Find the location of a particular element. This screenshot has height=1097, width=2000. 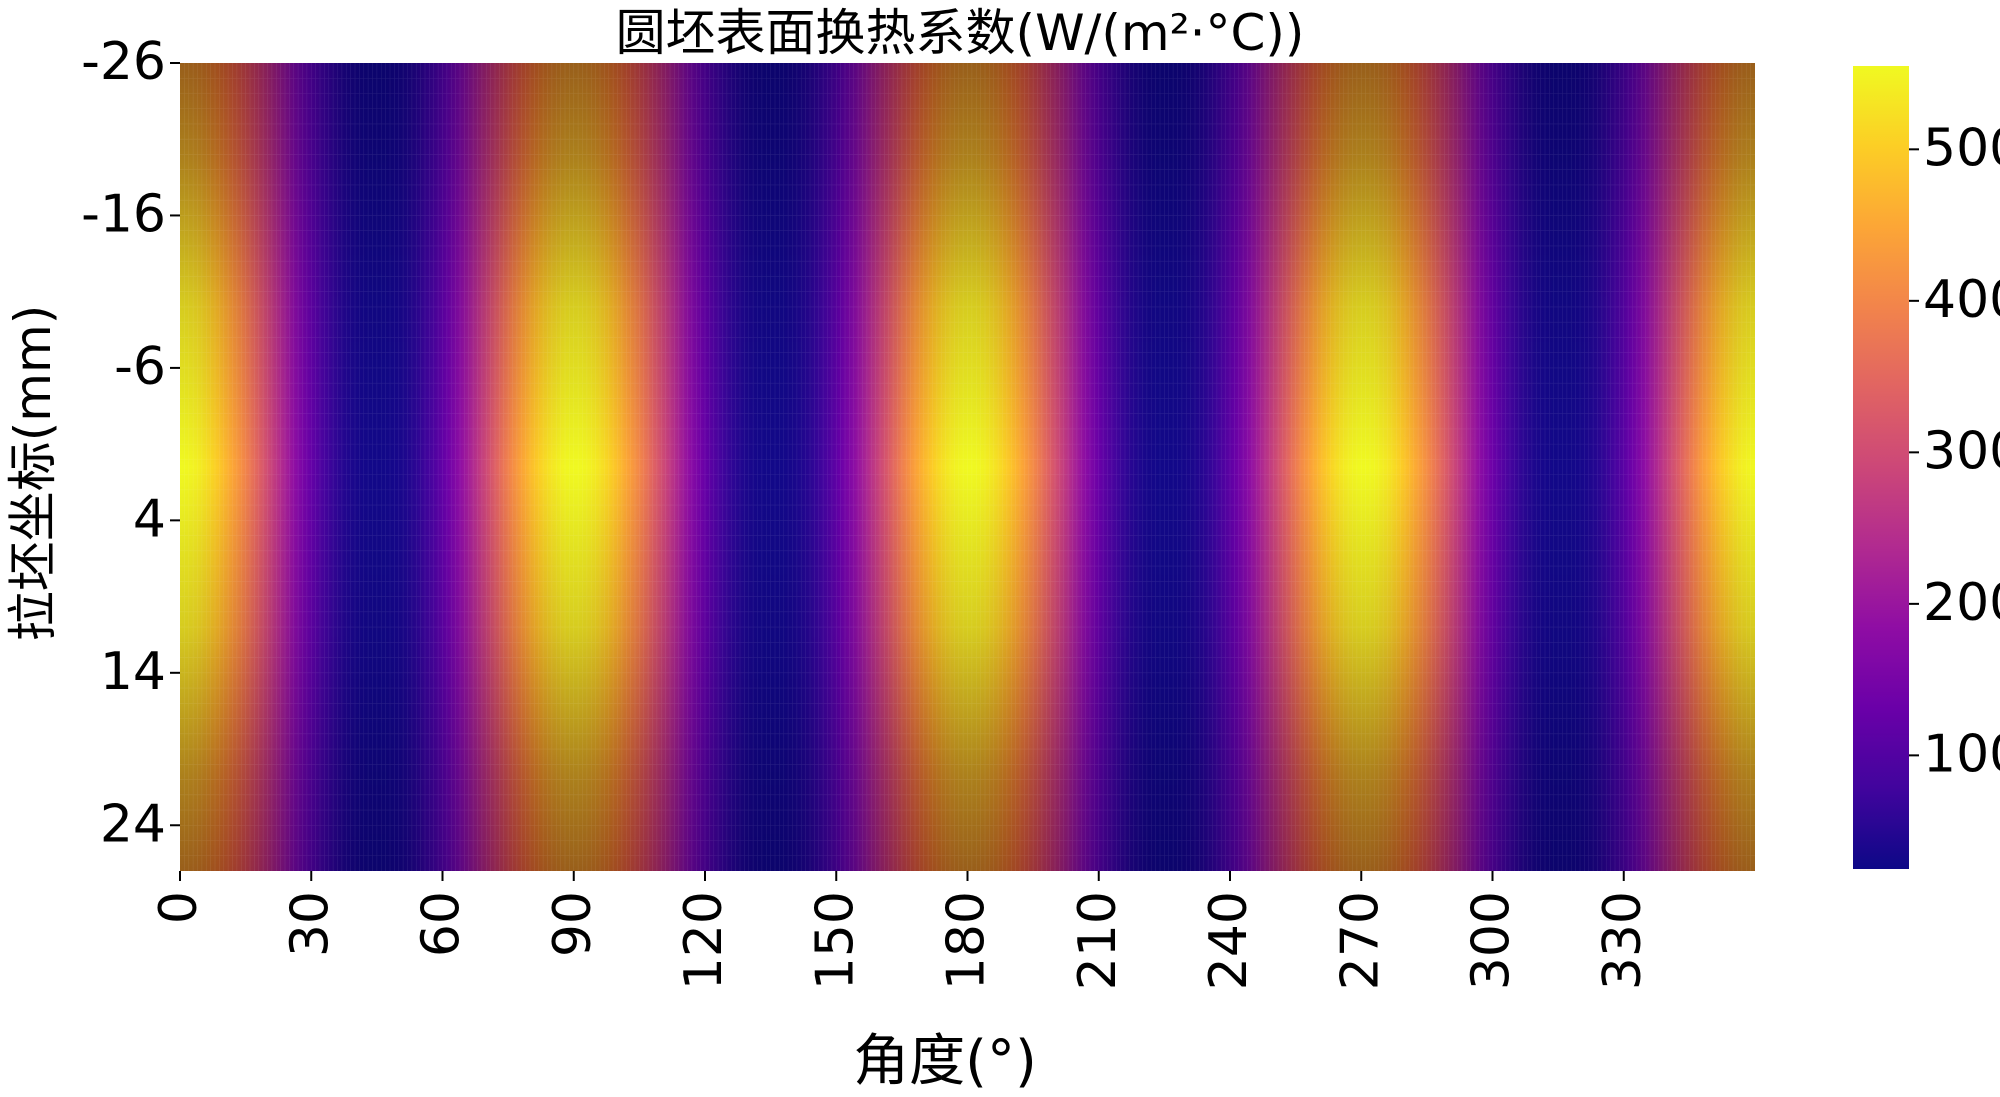

colorbar-tick-label: 200 is located at coordinates (1961, 603).